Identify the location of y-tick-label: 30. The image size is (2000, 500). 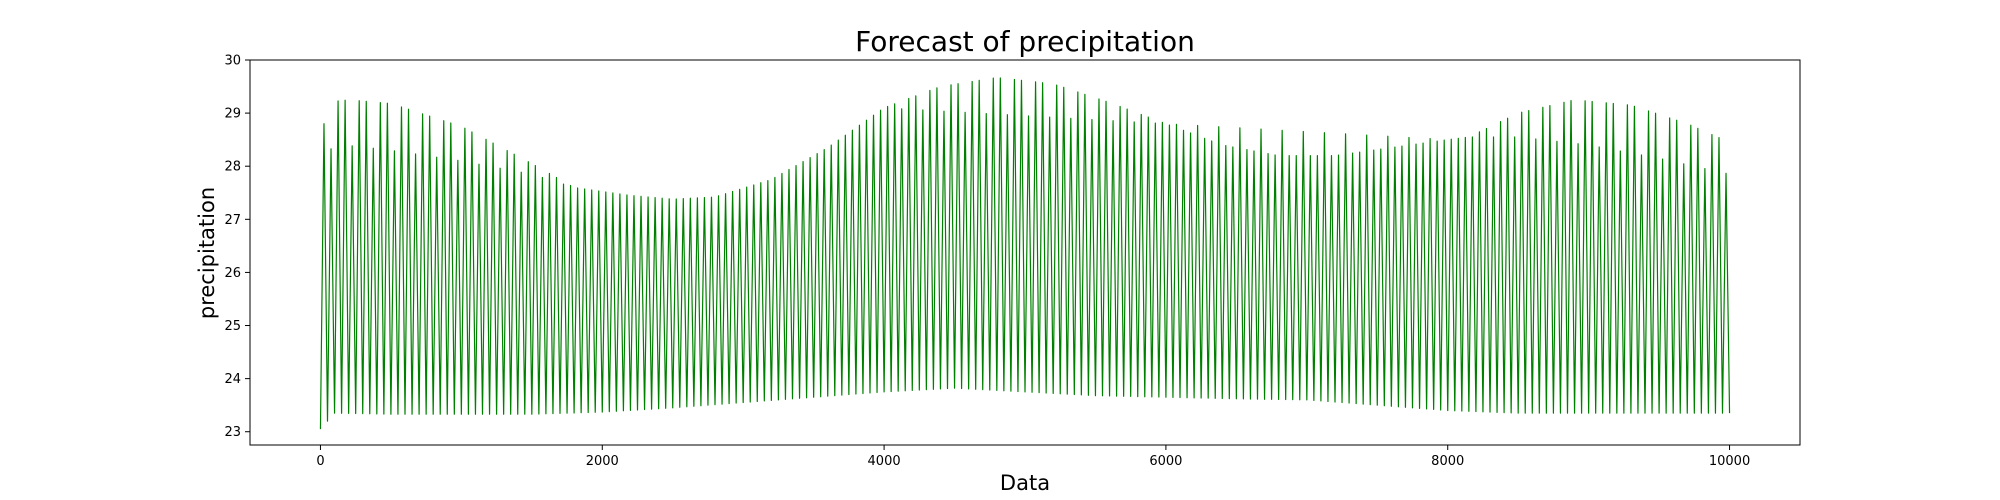
(232, 61).